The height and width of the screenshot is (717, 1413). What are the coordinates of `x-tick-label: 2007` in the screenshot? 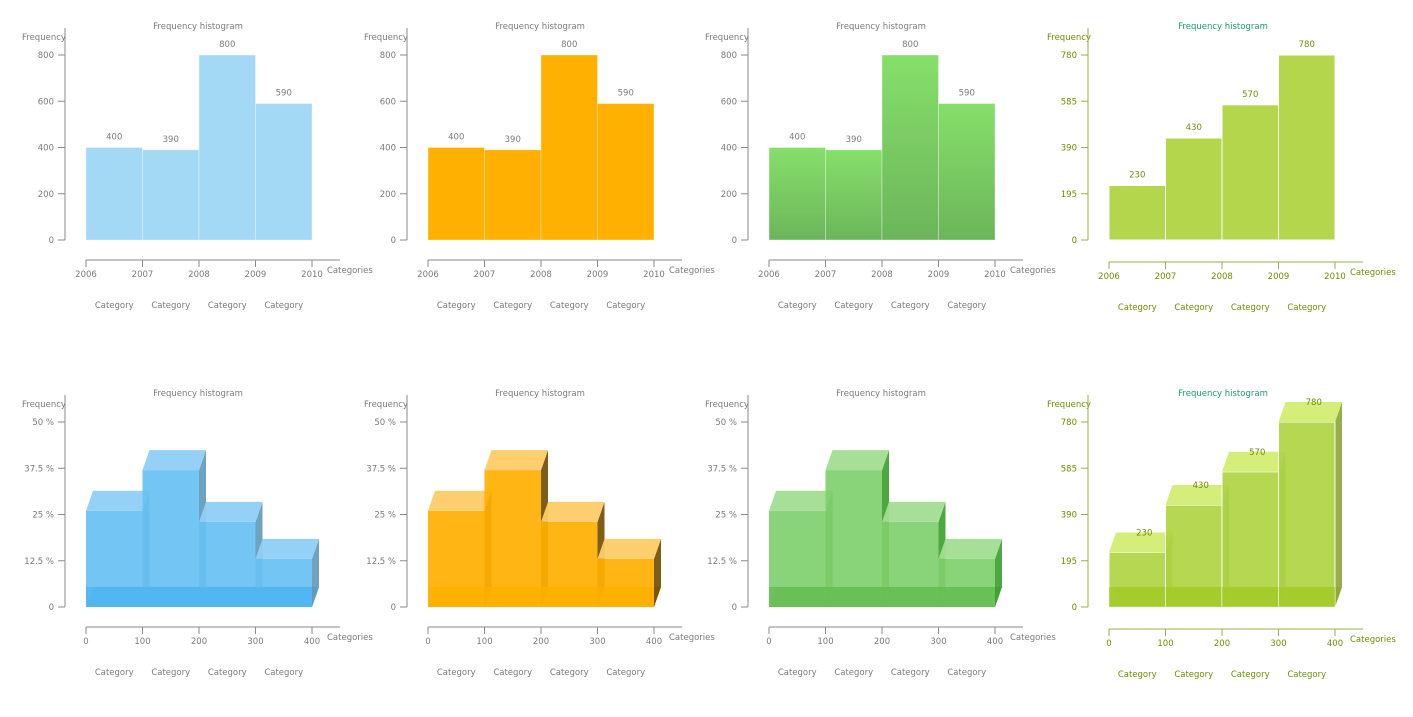 It's located at (143, 275).